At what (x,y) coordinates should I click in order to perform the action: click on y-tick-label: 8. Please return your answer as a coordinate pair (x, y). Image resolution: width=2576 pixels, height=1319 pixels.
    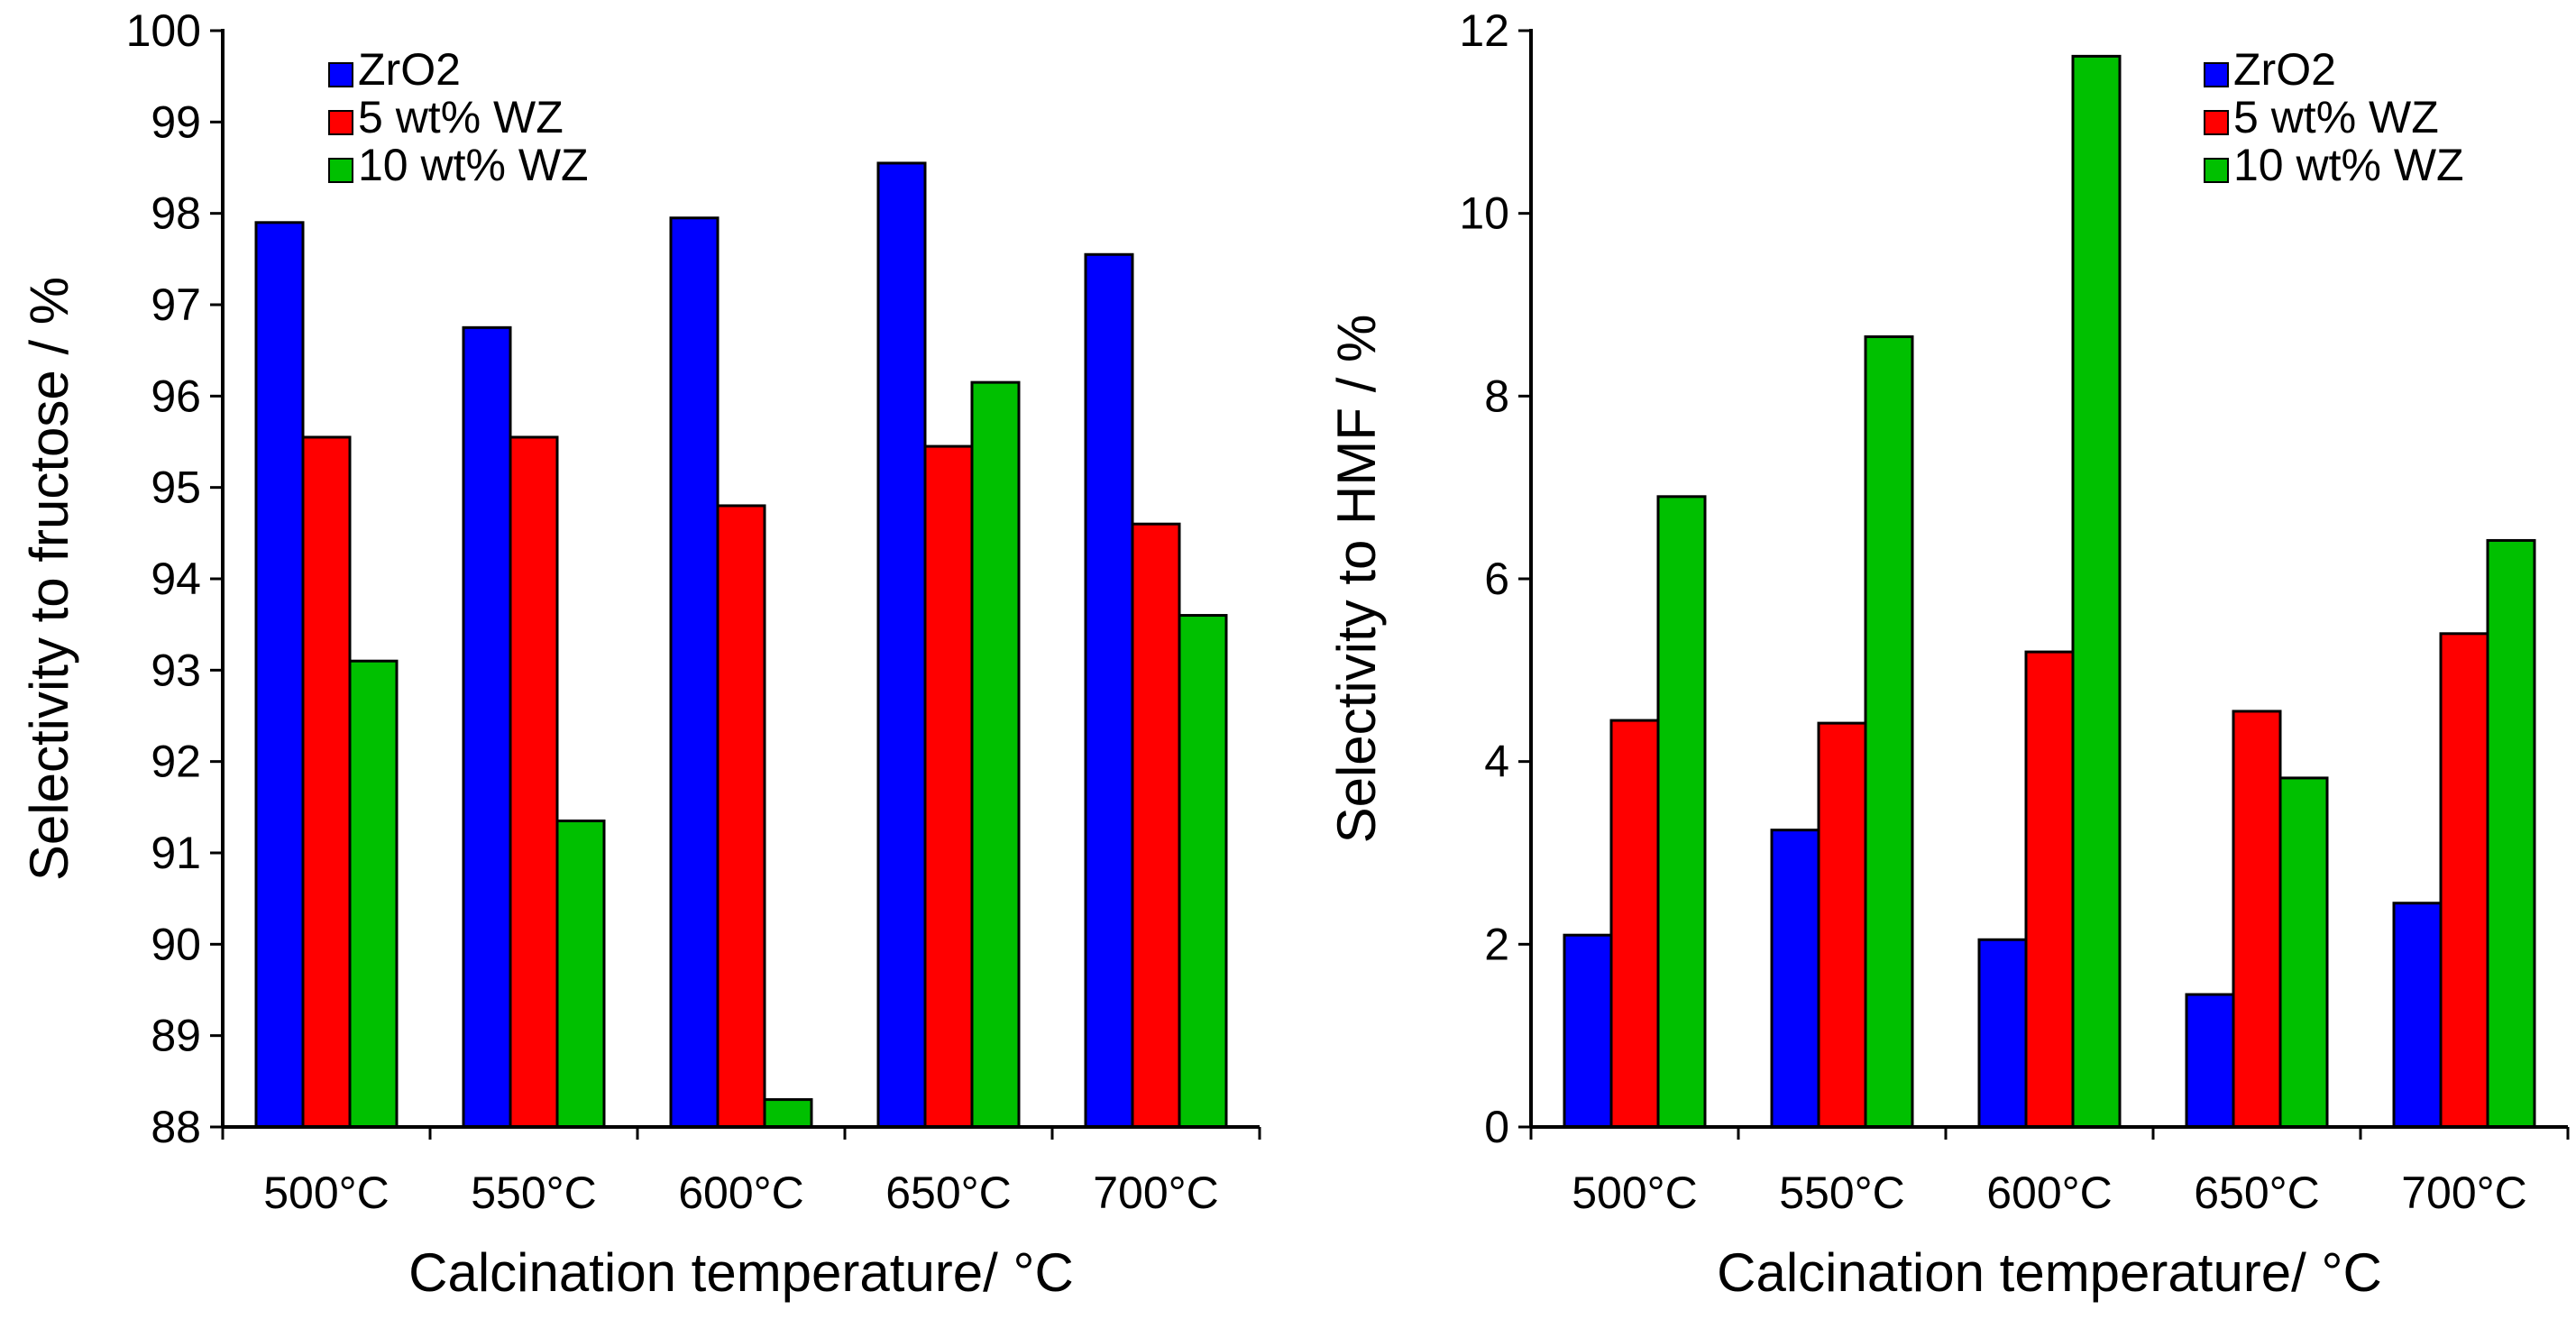
    Looking at the image, I should click on (1496, 396).